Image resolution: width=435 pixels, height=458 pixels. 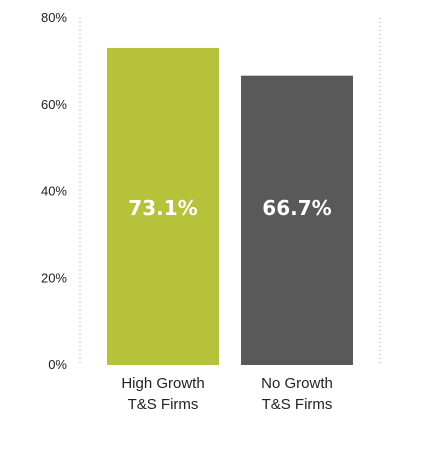 I want to click on bar-data-label: 66.7%, so click(x=296, y=208).